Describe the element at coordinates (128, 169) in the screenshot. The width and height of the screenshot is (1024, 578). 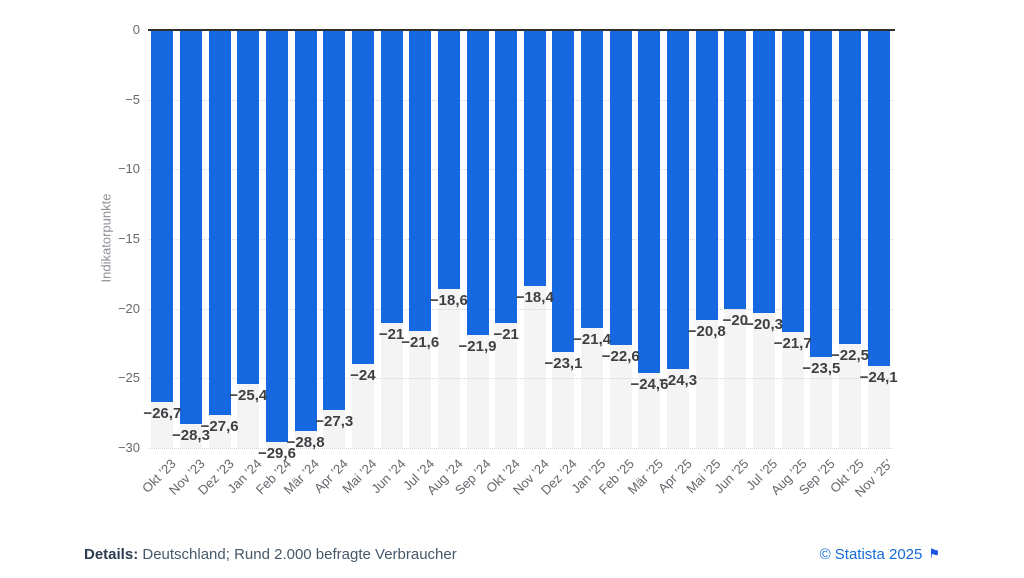
I see `y-axis-tick-label: −10` at that location.